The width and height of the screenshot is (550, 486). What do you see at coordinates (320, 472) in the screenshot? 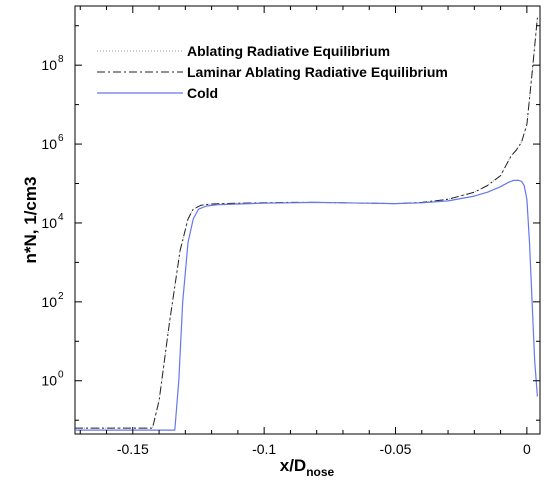
I see `x-axis-title-subscript: nose` at bounding box center [320, 472].